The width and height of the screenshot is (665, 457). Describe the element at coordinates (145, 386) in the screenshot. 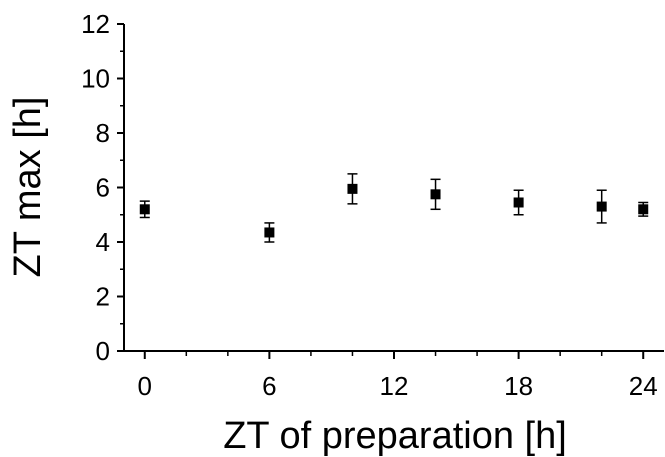

I see `x-tick-label: 0` at that location.